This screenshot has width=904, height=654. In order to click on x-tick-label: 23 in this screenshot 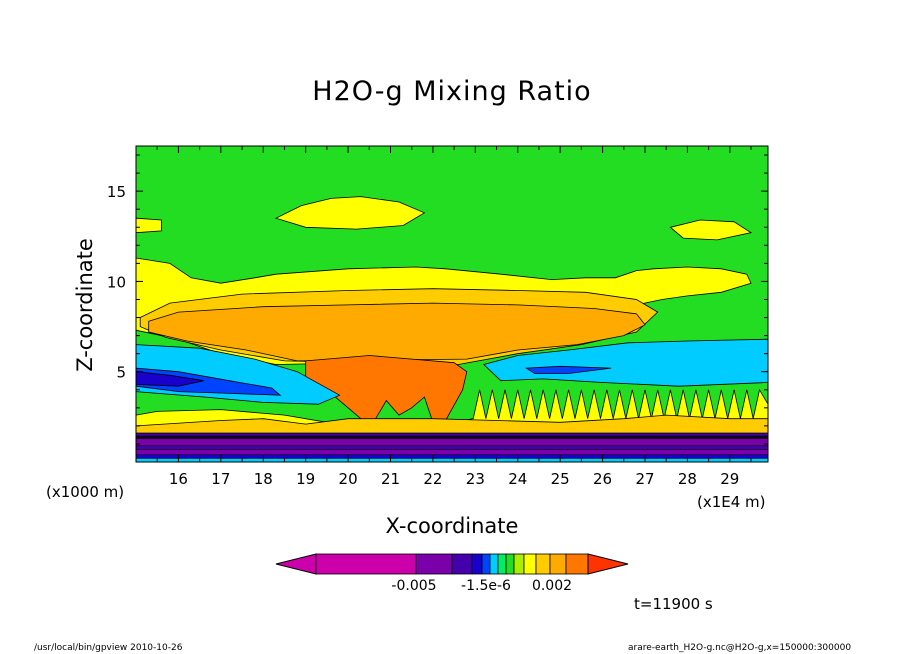, I will do `click(475, 479)`.